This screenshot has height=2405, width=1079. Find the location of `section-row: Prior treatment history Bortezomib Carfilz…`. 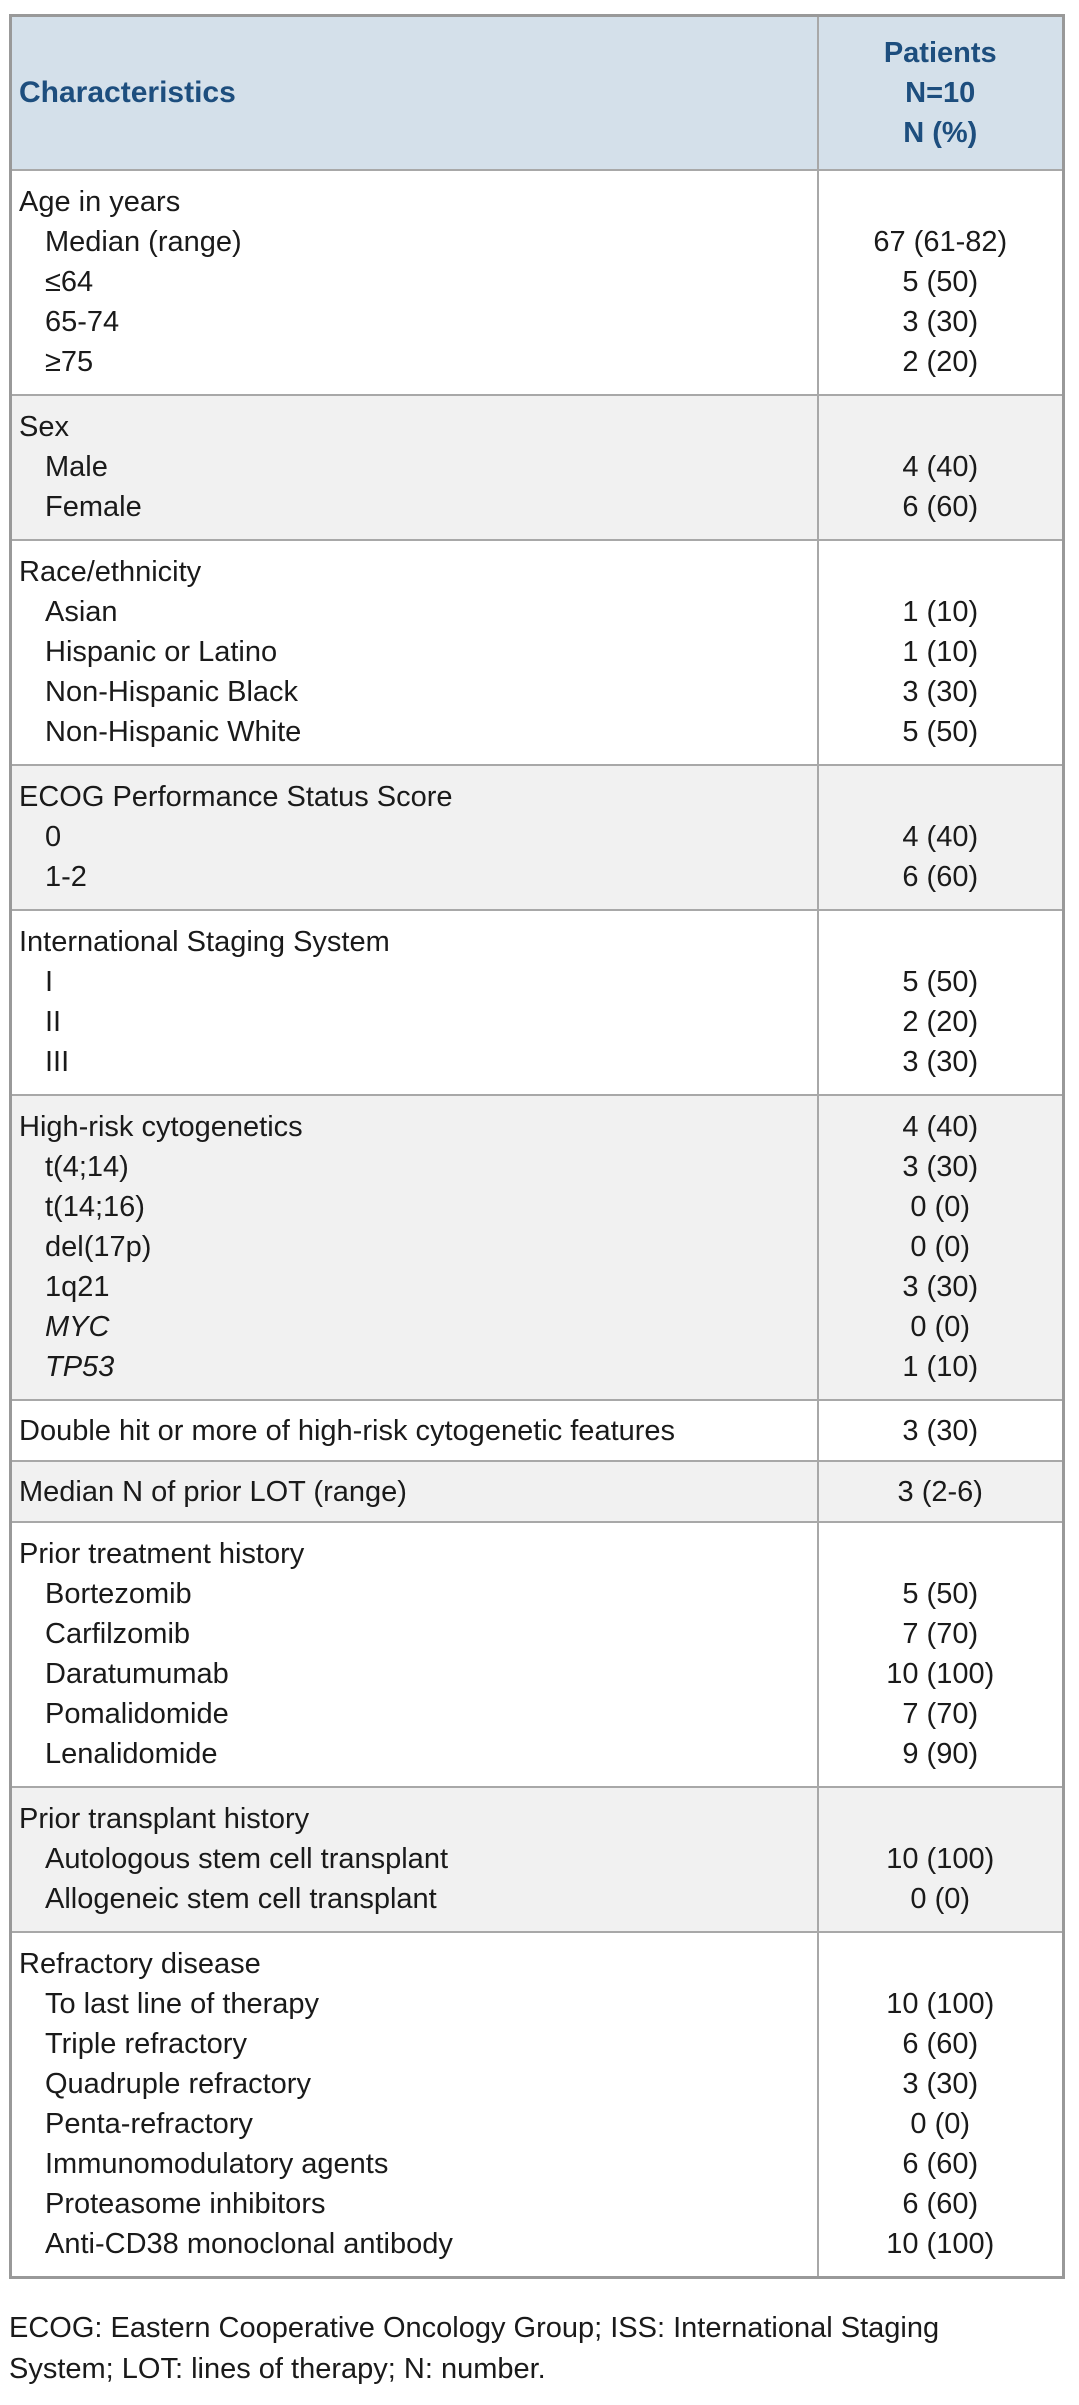

section-row: Prior treatment history Bortezomib Carfilz… is located at coordinates (537, 1654).